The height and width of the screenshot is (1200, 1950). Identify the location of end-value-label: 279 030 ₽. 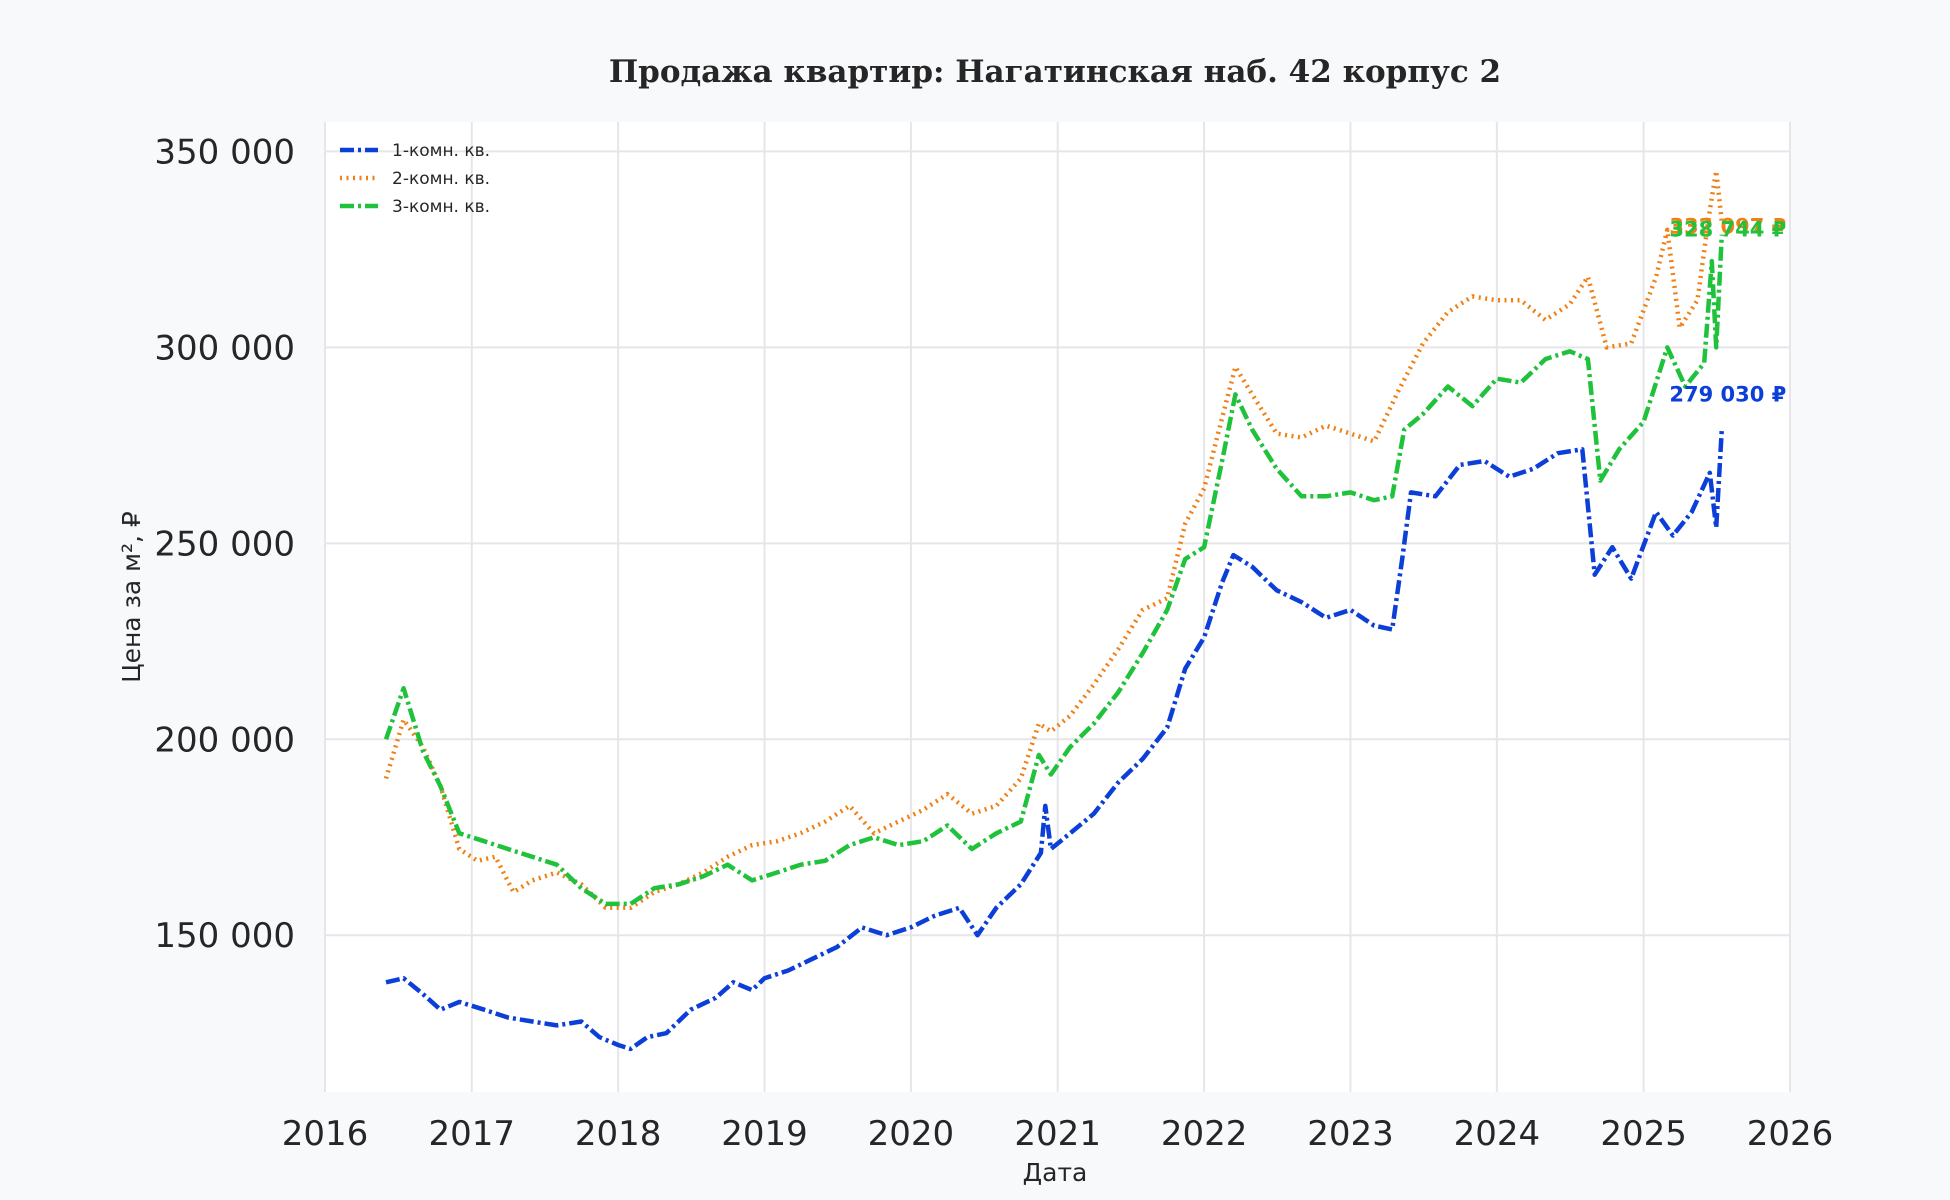
(1727, 395).